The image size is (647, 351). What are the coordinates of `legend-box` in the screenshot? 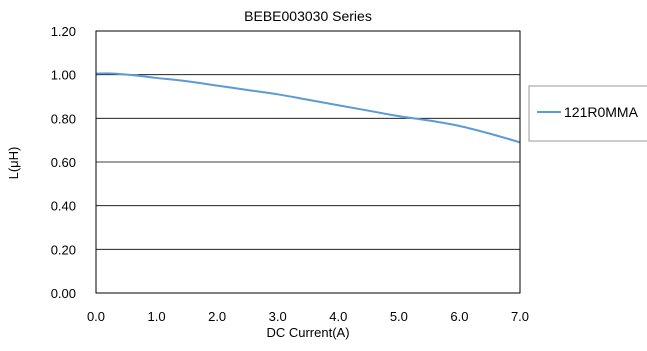 It's located at (587, 113).